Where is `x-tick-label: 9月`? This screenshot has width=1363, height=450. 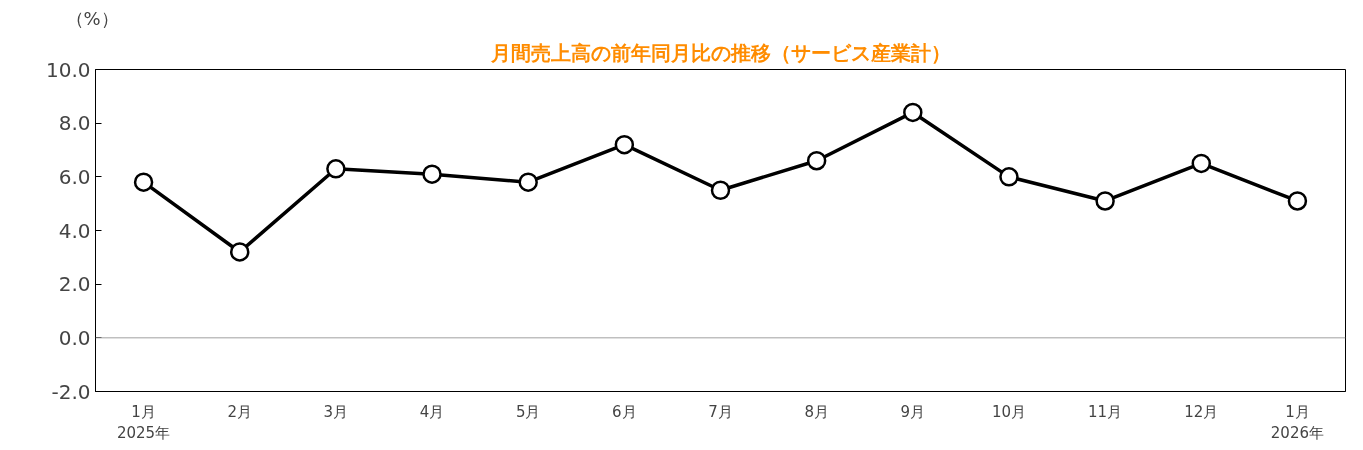 x-tick-label: 9月 is located at coordinates (913, 411).